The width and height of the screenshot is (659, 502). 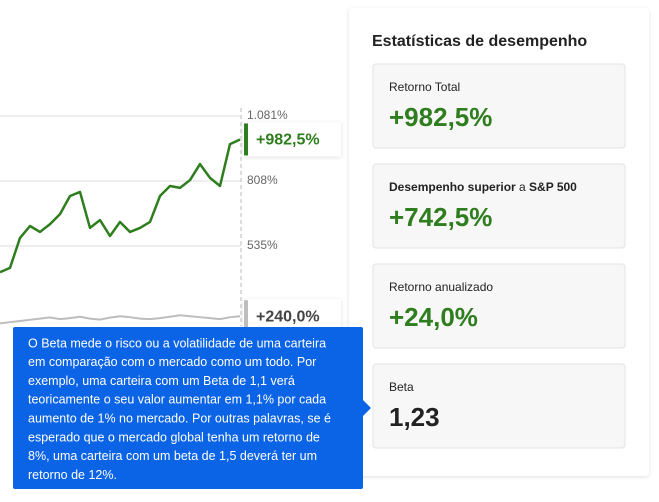 I want to click on panel-title: Estatísticas de desempenho, so click(x=479, y=41).